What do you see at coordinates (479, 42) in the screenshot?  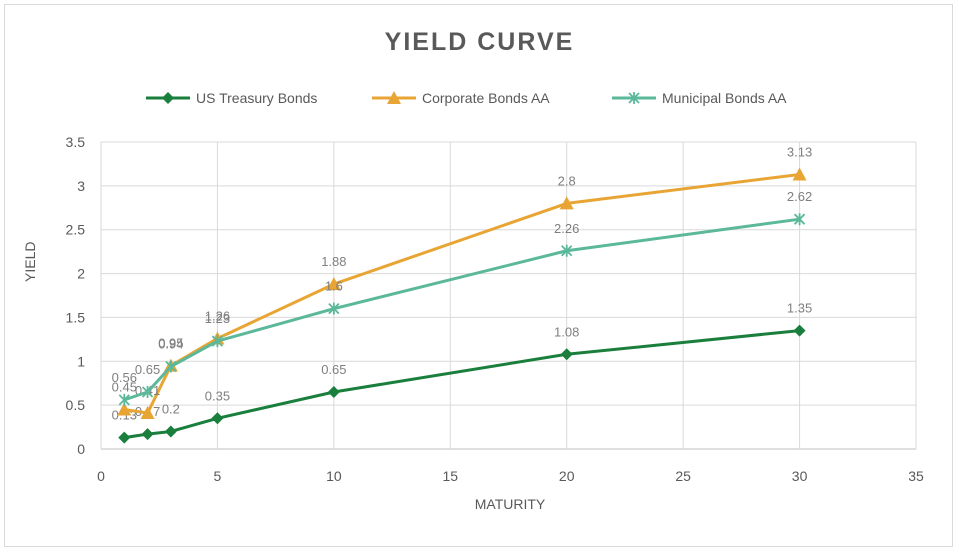 I see `chart-title: YIELD CURVE` at bounding box center [479, 42].